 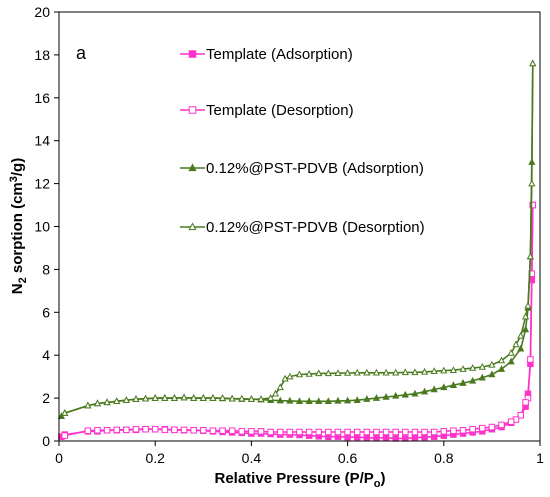 I want to click on y-tick-label: 16, so click(x=42, y=98).